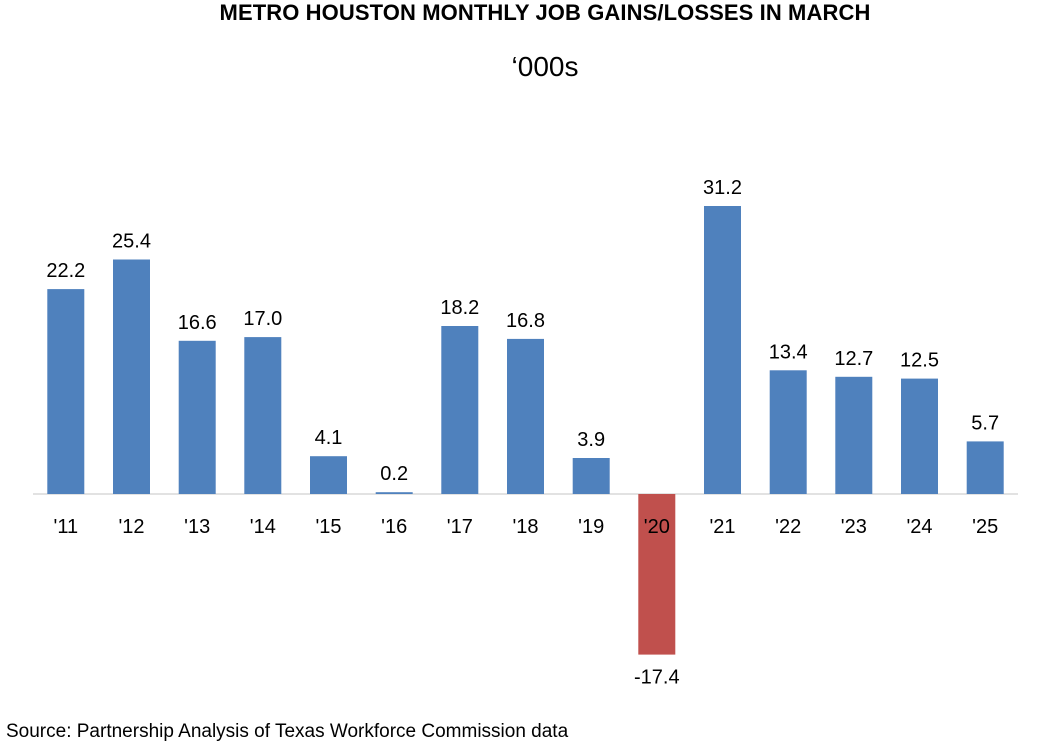 This screenshot has width=1058, height=744. I want to click on x-tick-label-8: '19, so click(591, 527).